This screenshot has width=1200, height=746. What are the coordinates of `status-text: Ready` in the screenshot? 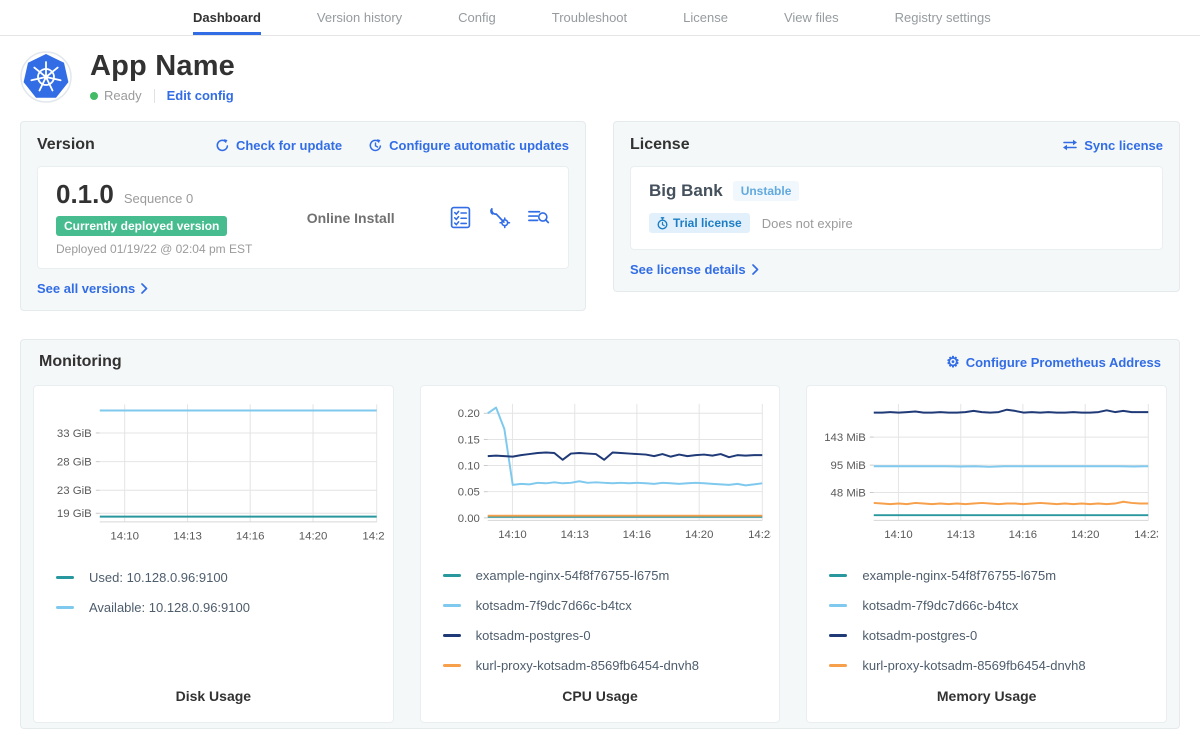 It's located at (123, 95).